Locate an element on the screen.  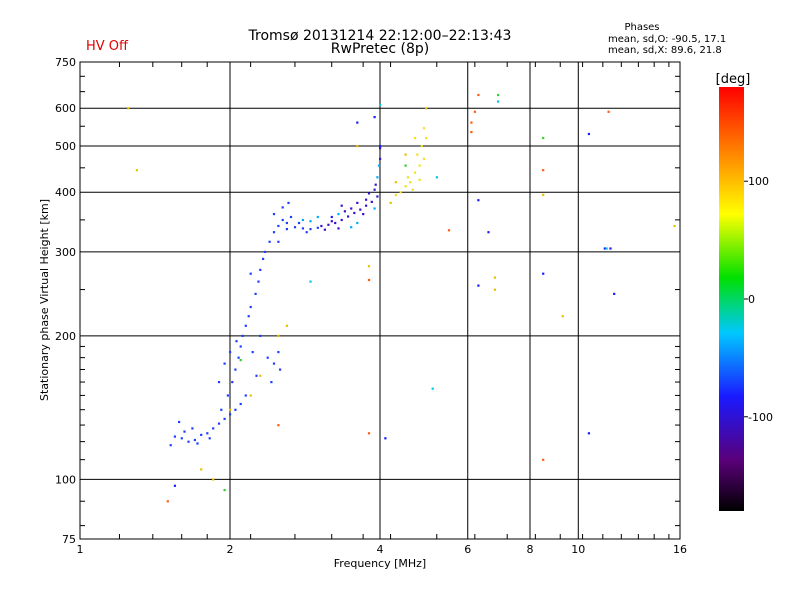
y-tick-label: 300 is located at coordinates (65, 252).